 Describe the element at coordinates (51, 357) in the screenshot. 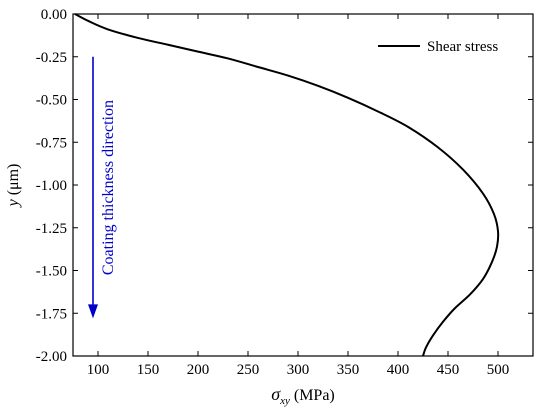

I see `y-tick-label: -2.00` at that location.